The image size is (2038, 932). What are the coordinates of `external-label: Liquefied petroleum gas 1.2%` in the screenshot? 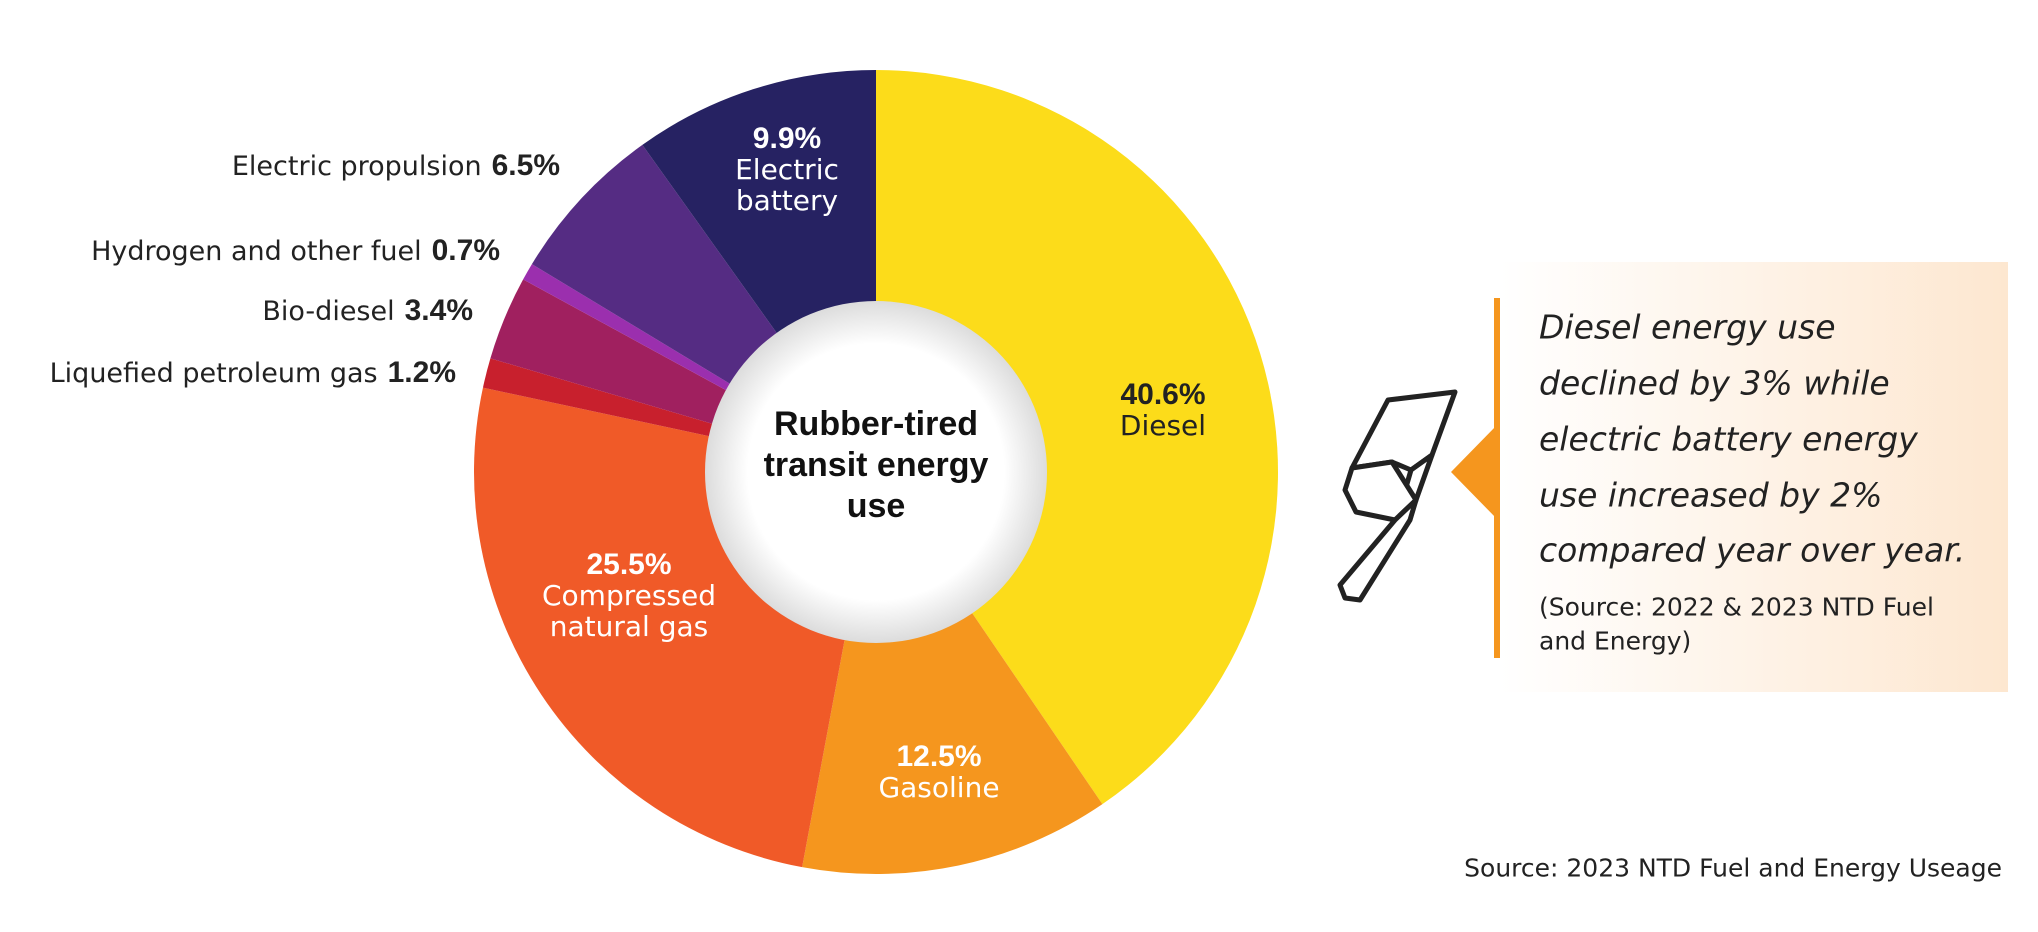 It's located at (253, 373).